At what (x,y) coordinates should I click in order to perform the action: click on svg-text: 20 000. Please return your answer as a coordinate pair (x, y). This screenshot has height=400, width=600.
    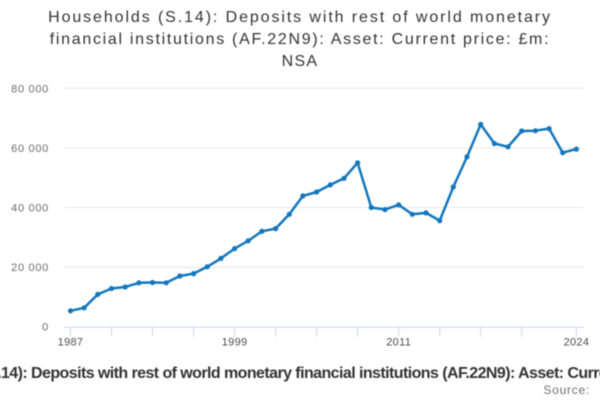
    Looking at the image, I should click on (30, 268).